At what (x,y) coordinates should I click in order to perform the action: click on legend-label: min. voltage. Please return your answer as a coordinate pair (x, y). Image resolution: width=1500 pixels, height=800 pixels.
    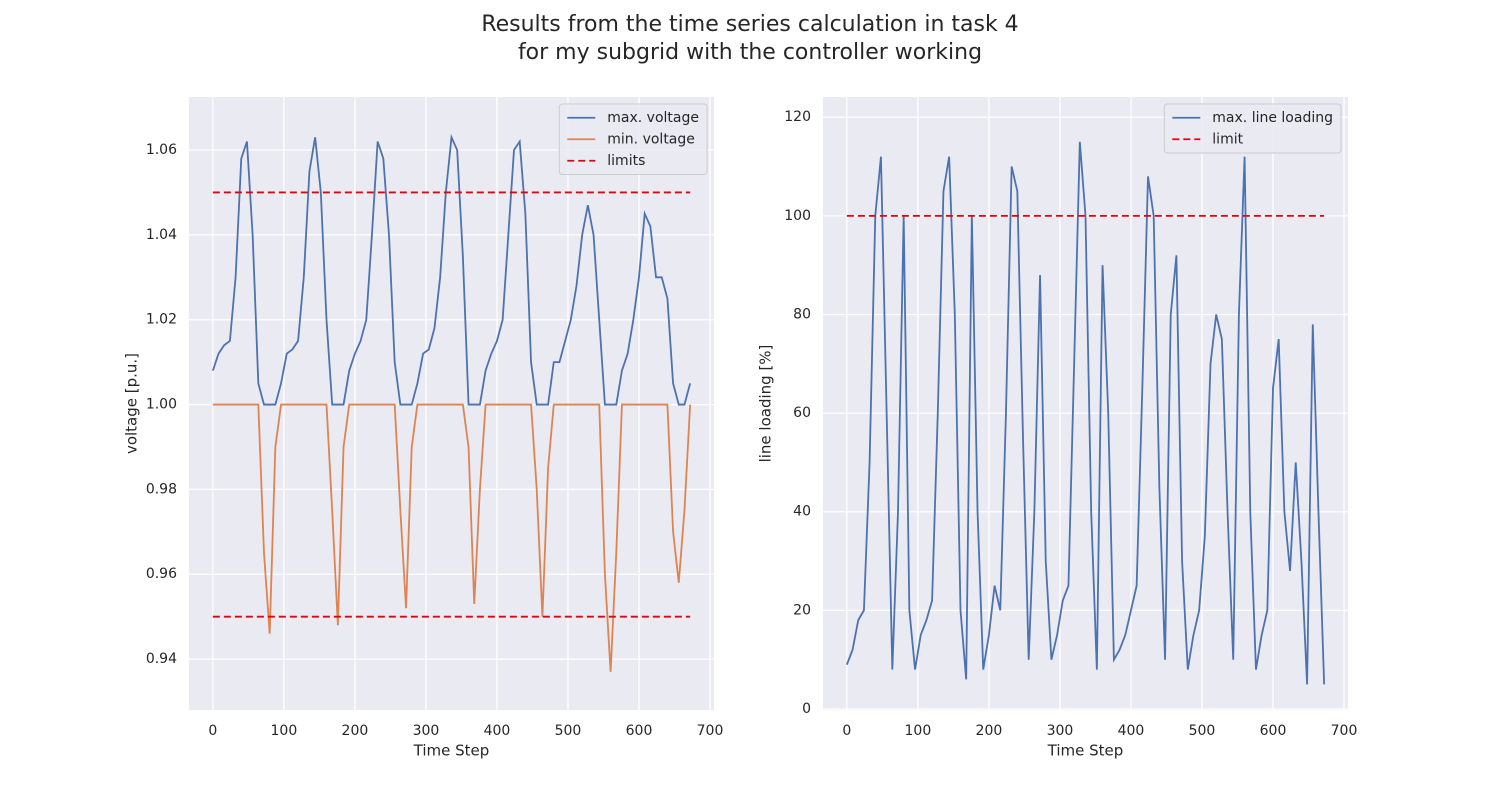
    Looking at the image, I should click on (651, 139).